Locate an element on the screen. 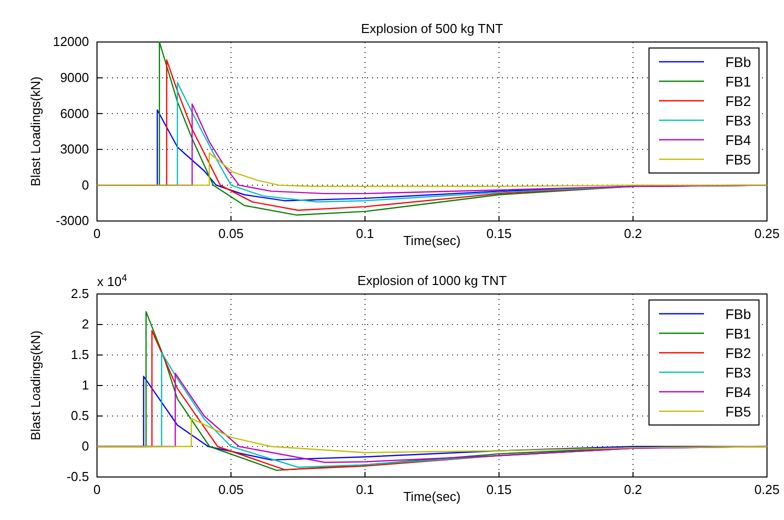 This screenshot has height=520, width=784. y-tick-label: 6000 is located at coordinates (74, 113).